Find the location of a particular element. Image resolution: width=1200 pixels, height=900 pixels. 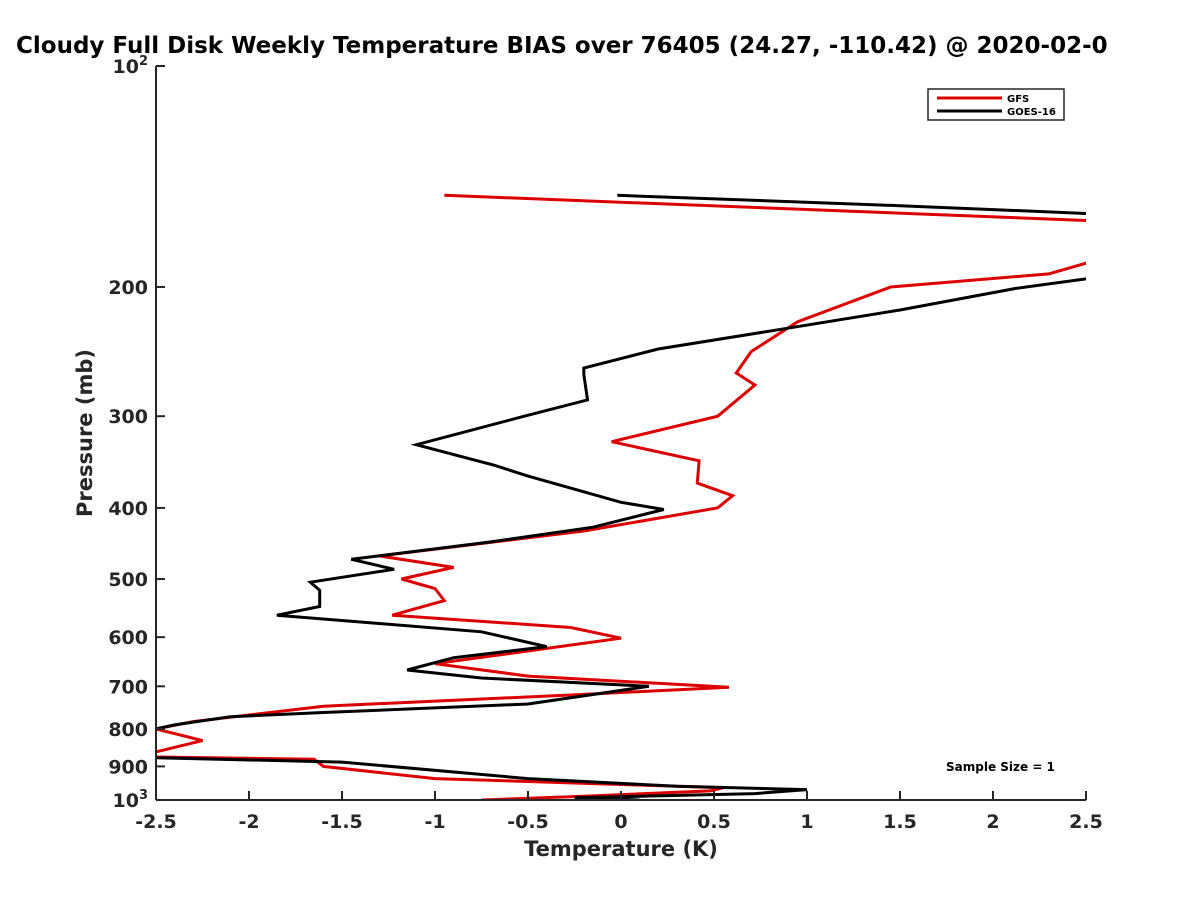

legend-box is located at coordinates (996, 104).